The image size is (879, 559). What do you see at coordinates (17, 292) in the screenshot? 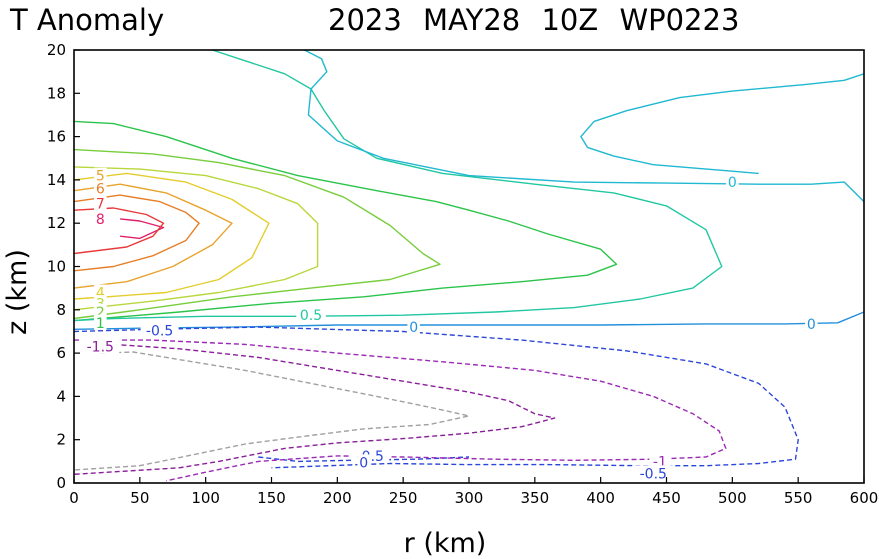
I see `y-axis-title: z (km)` at bounding box center [17, 292].